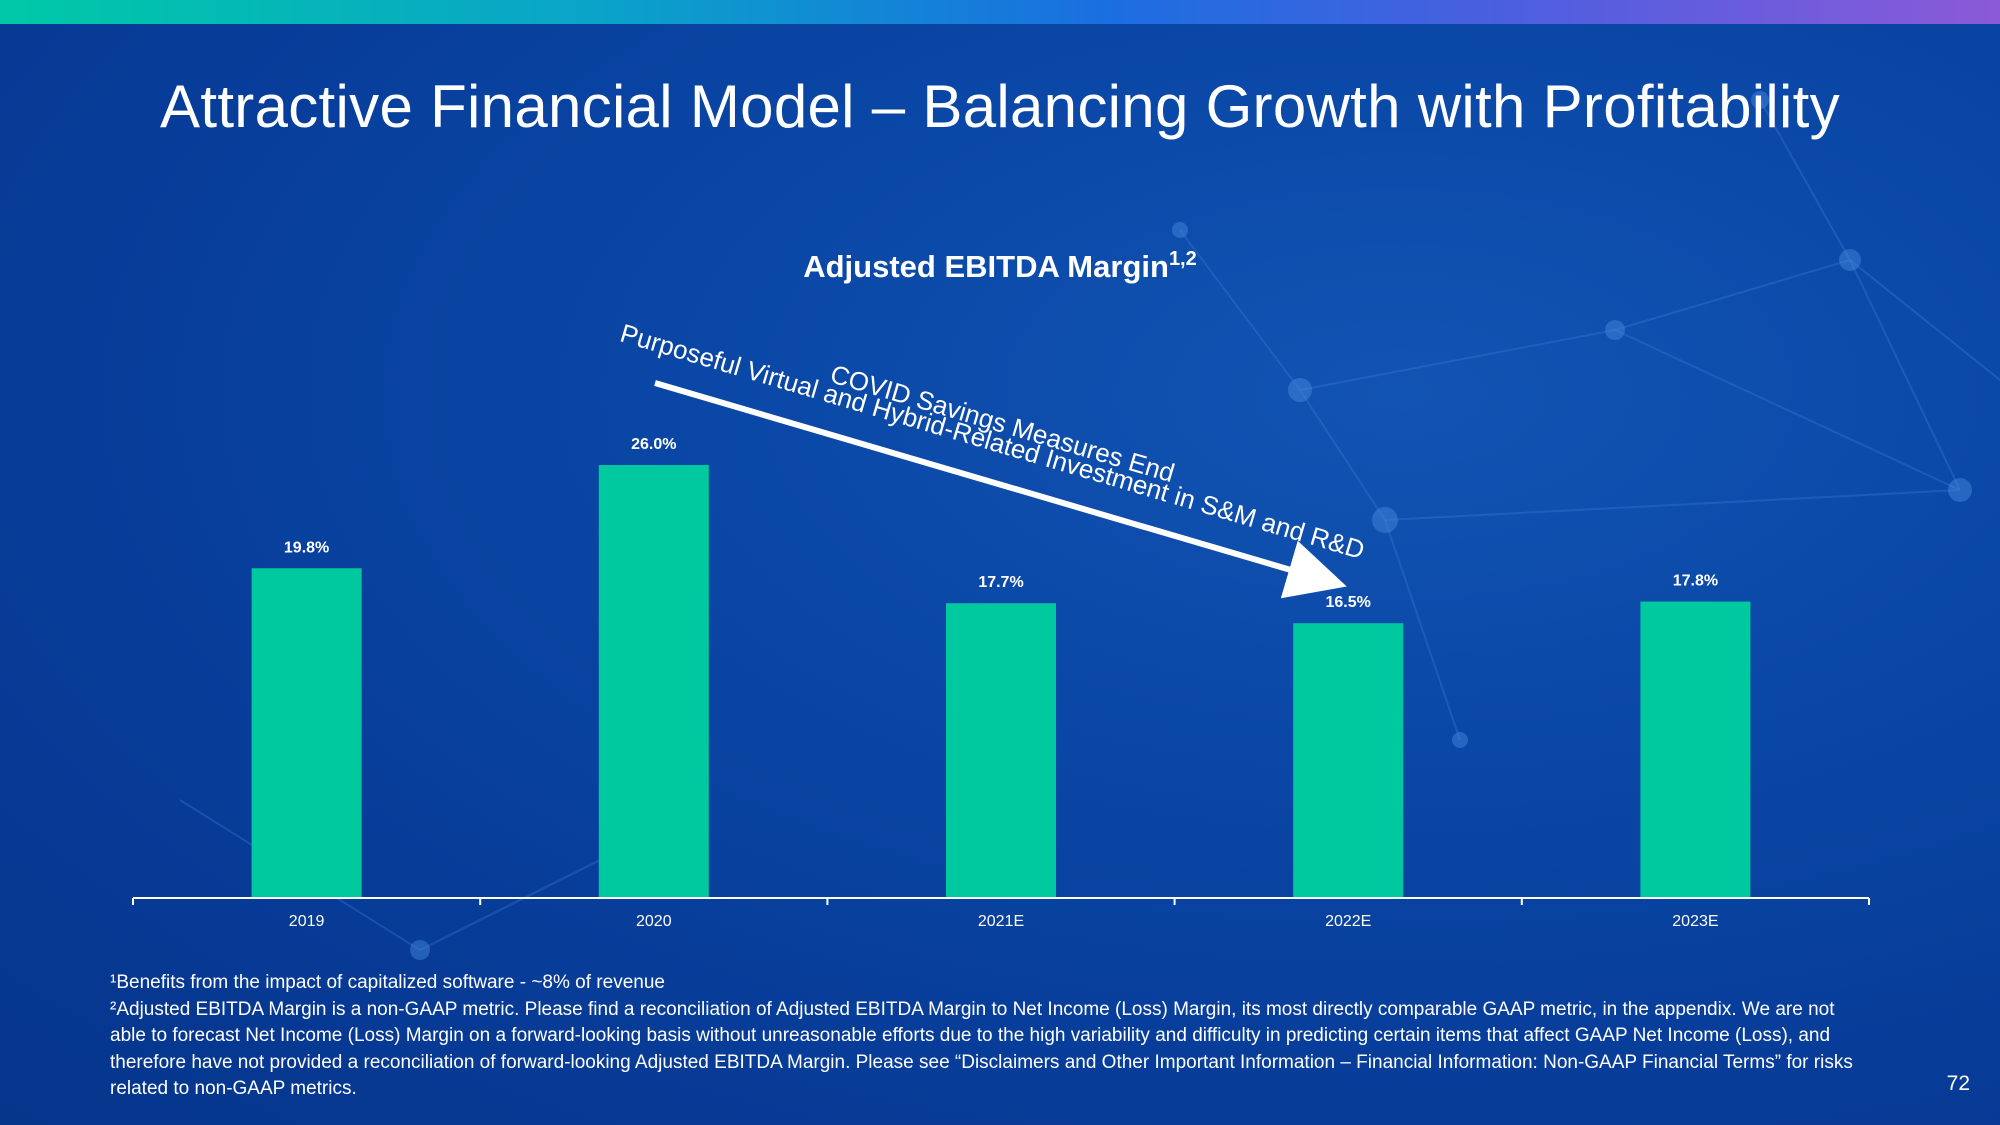 This screenshot has width=2000, height=1125. I want to click on x-axis: 2019 2020 2021E 2022E 2023E, so click(1001, 913).